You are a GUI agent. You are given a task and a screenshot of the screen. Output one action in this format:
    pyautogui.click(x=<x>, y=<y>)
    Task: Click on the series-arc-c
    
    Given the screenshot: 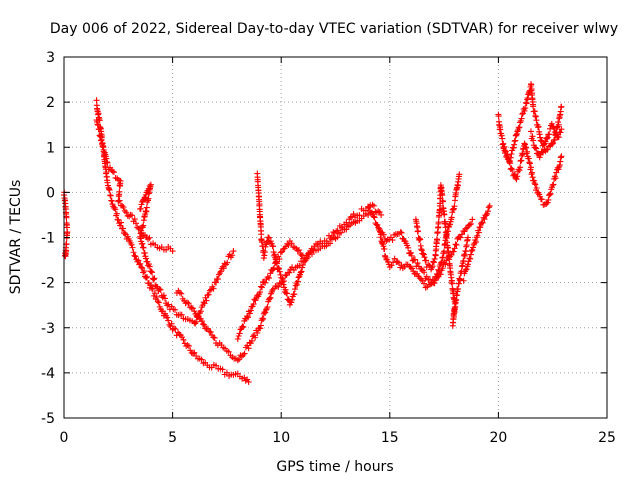 What is the action you would take?
    pyautogui.click(x=134, y=186)
    